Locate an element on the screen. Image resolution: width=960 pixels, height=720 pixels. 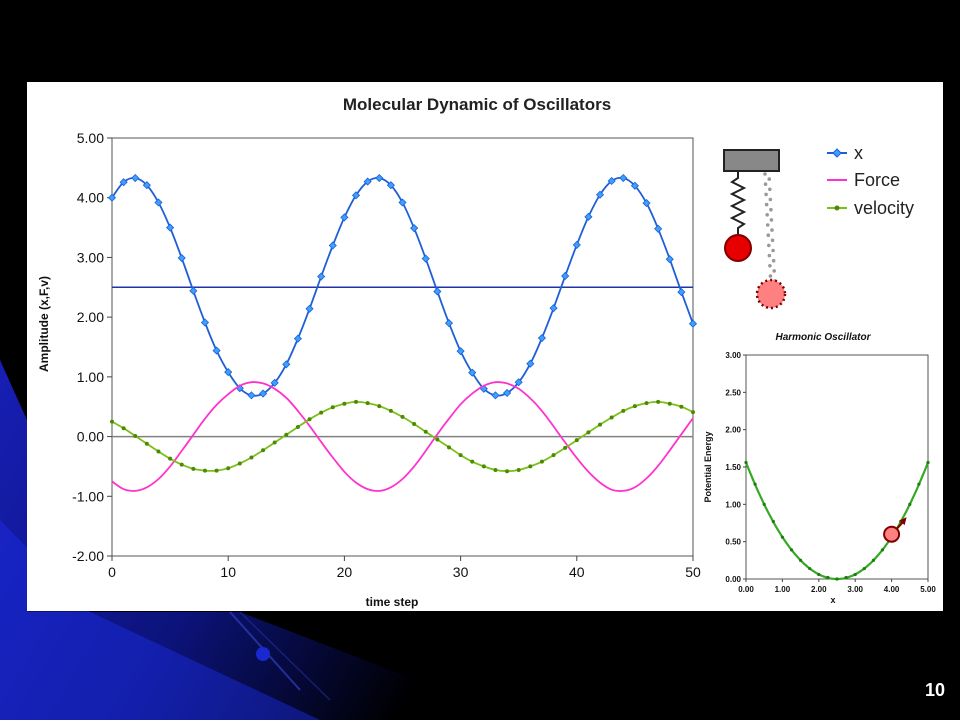
x-tick-label: 30 is located at coordinates (461, 572).